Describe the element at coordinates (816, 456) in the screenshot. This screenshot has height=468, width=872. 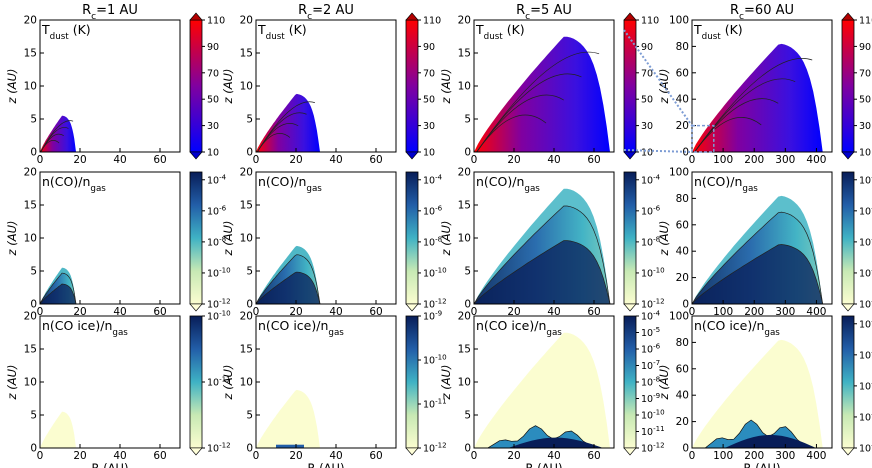
I see `x-tick-label: 400` at that location.